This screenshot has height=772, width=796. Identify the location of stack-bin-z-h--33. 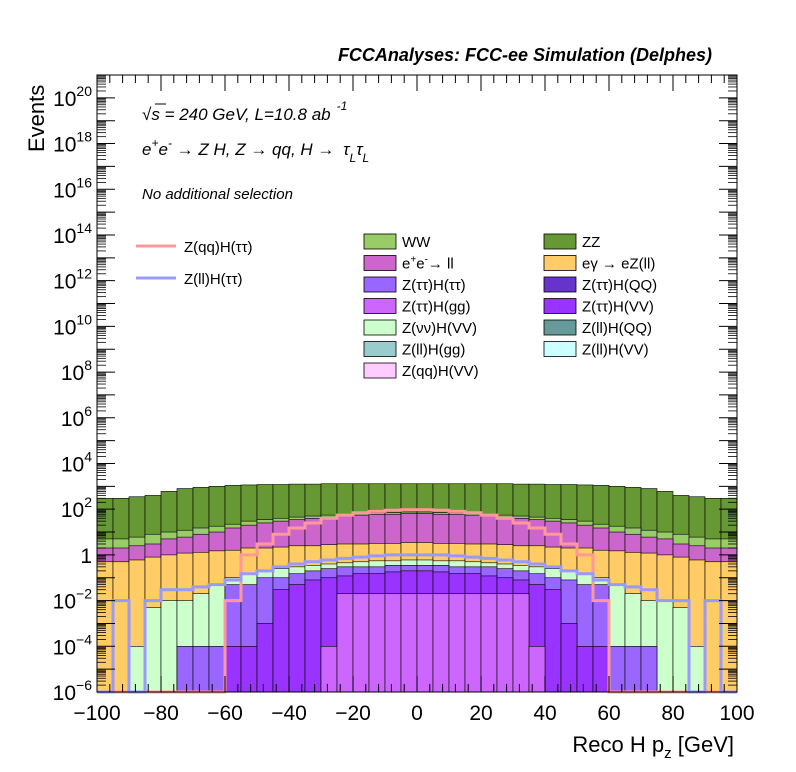
(633, 669).